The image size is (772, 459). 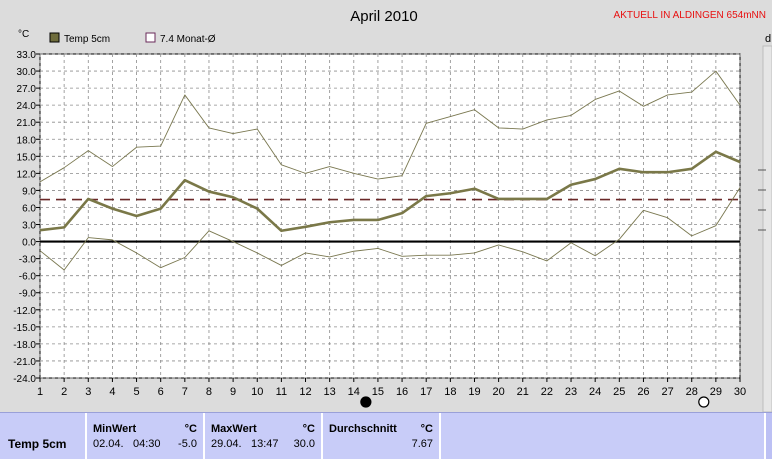 What do you see at coordinates (768, 39) in the screenshot?
I see `right-edge-label: d` at bounding box center [768, 39].